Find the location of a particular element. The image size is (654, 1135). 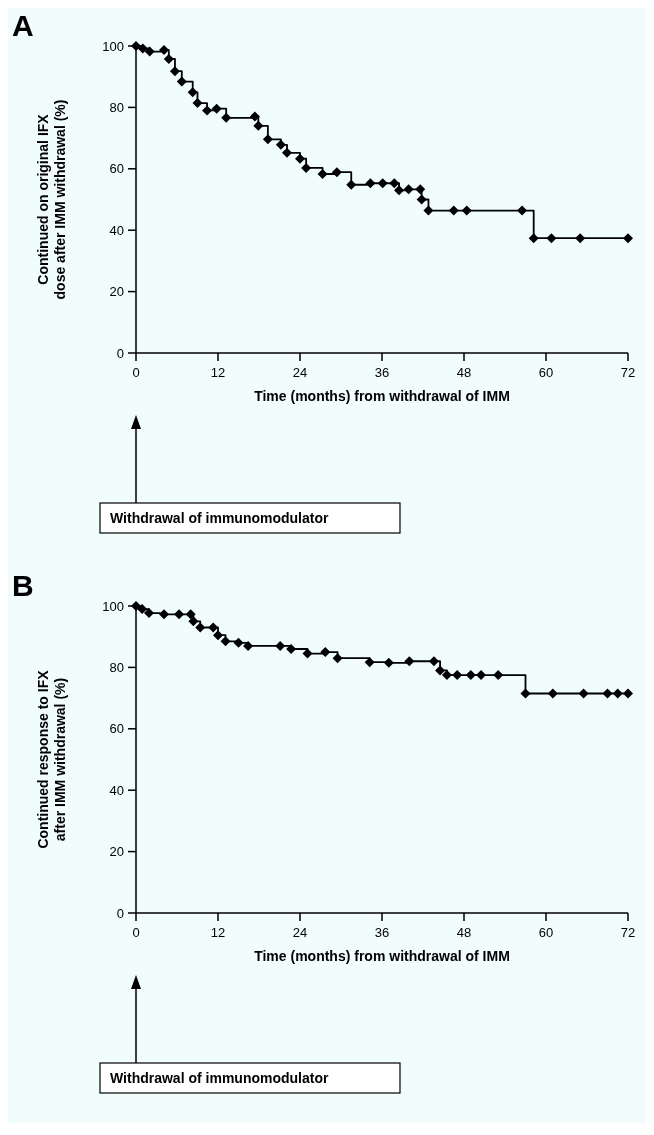

chart-title: B is located at coordinates (23, 585).